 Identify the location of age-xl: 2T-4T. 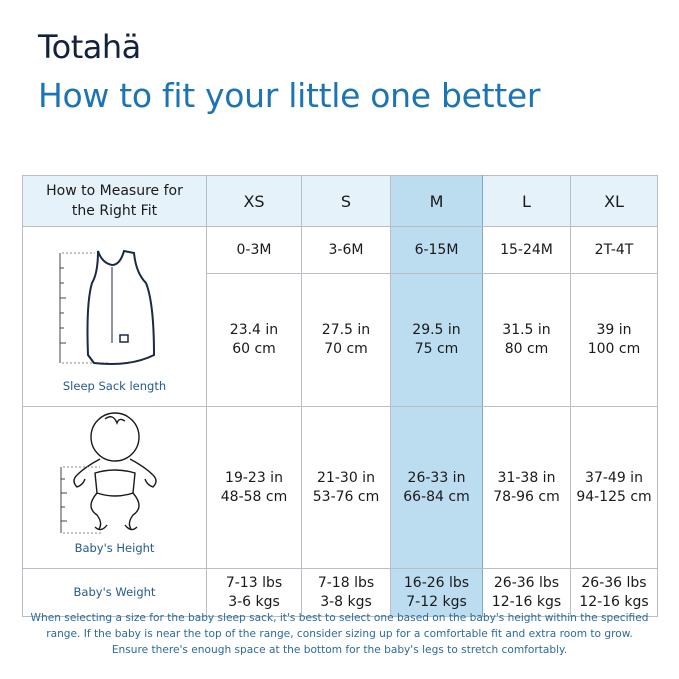
(614, 250).